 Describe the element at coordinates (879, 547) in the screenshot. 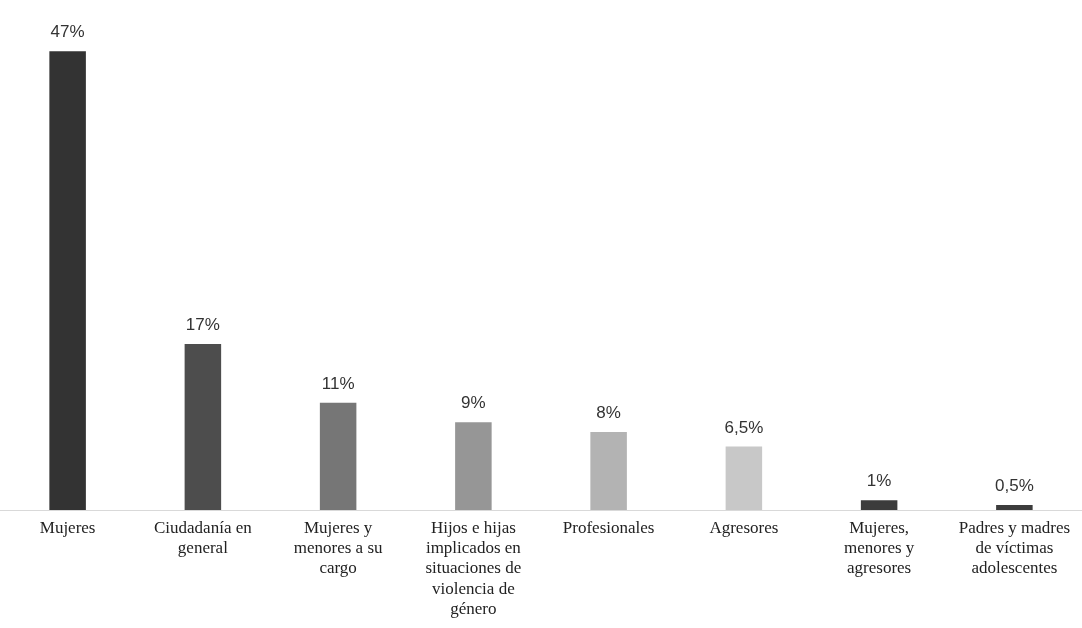

I see `x-tick-label: Mujeres, menores y agresores` at that location.